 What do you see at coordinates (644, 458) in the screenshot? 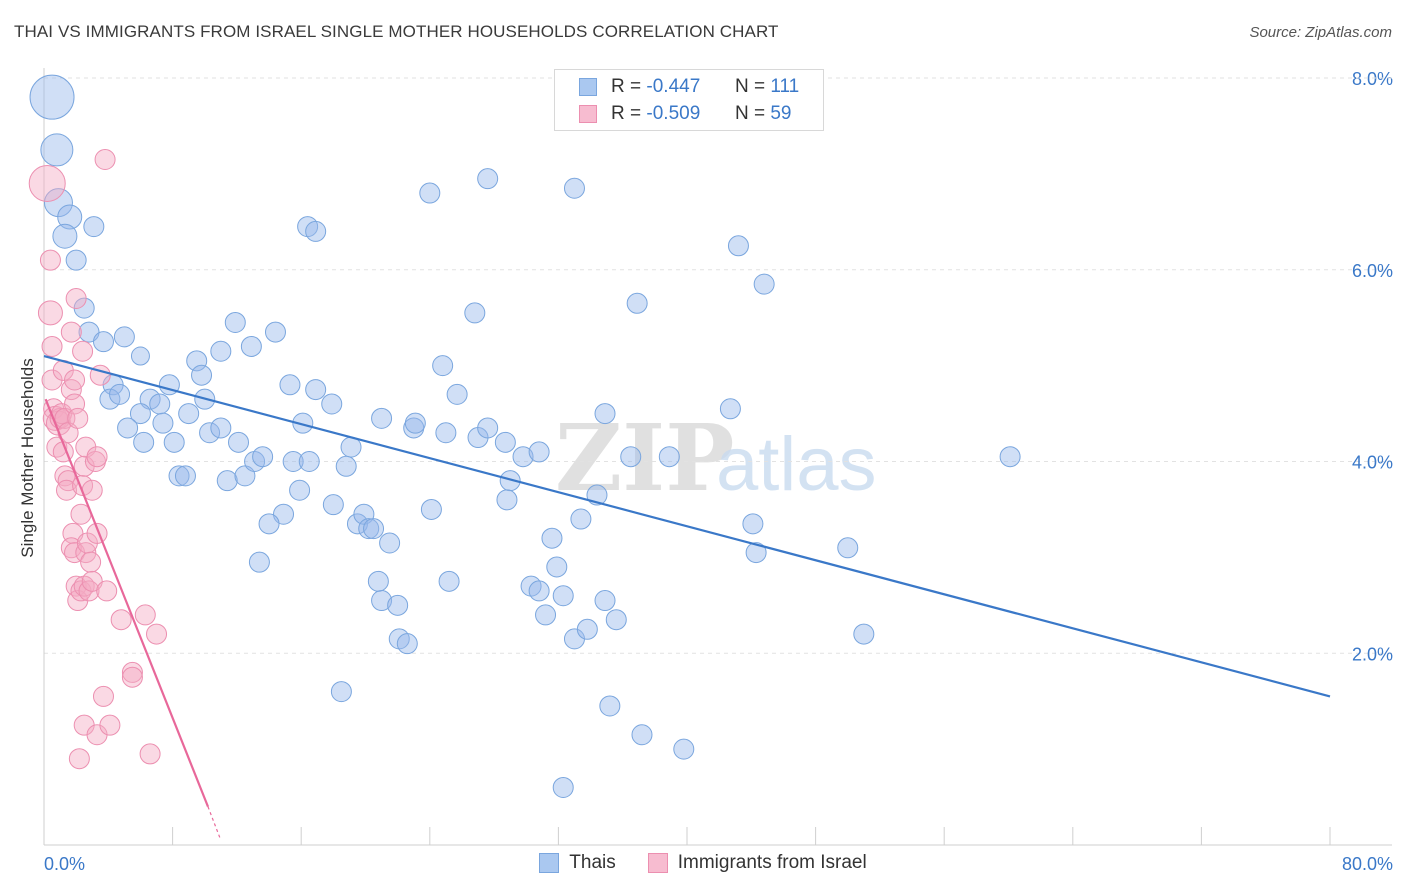
I see `watermark-zip: ZIP` at bounding box center [644, 458].